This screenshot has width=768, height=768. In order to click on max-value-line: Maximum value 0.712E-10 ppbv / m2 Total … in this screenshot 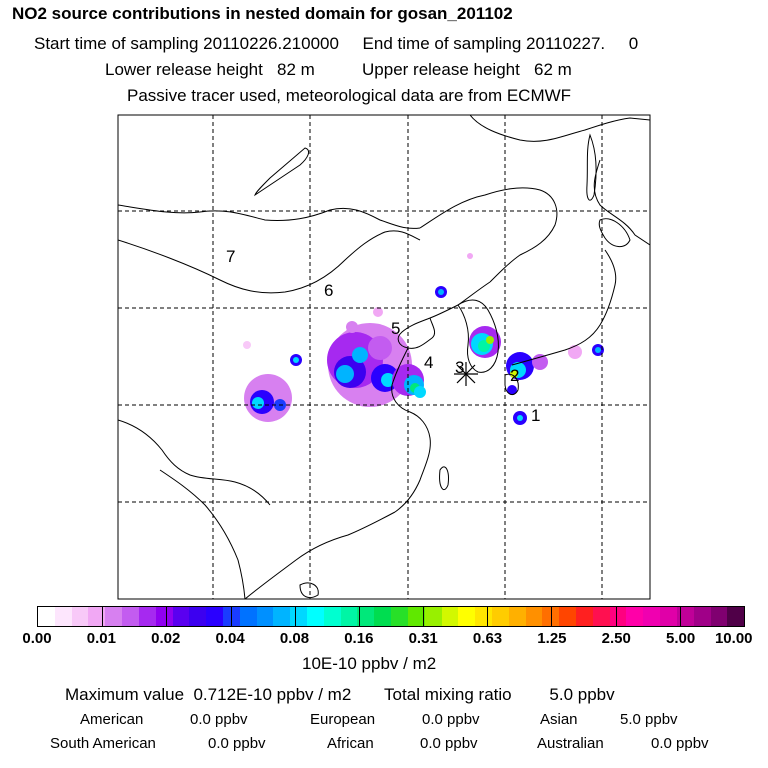, I will do `click(340, 694)`.